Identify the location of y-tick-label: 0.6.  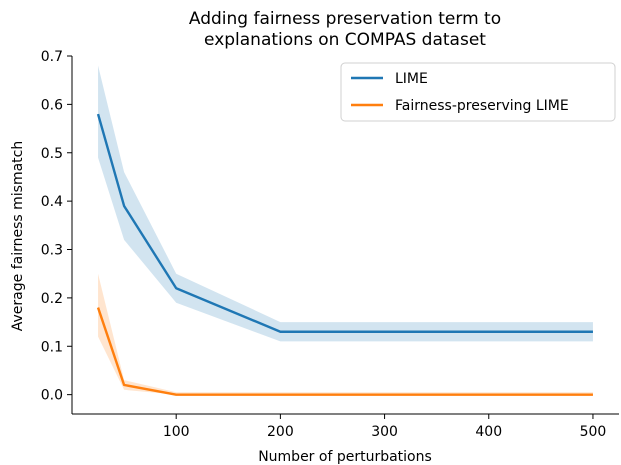
(52, 105).